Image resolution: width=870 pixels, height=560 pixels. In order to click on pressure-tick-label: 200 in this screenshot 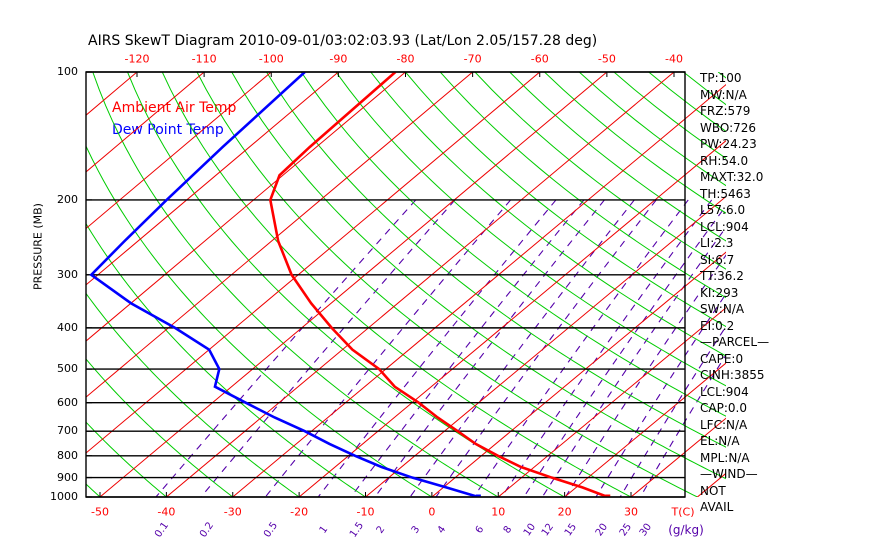, I will do `click(67, 199)`.